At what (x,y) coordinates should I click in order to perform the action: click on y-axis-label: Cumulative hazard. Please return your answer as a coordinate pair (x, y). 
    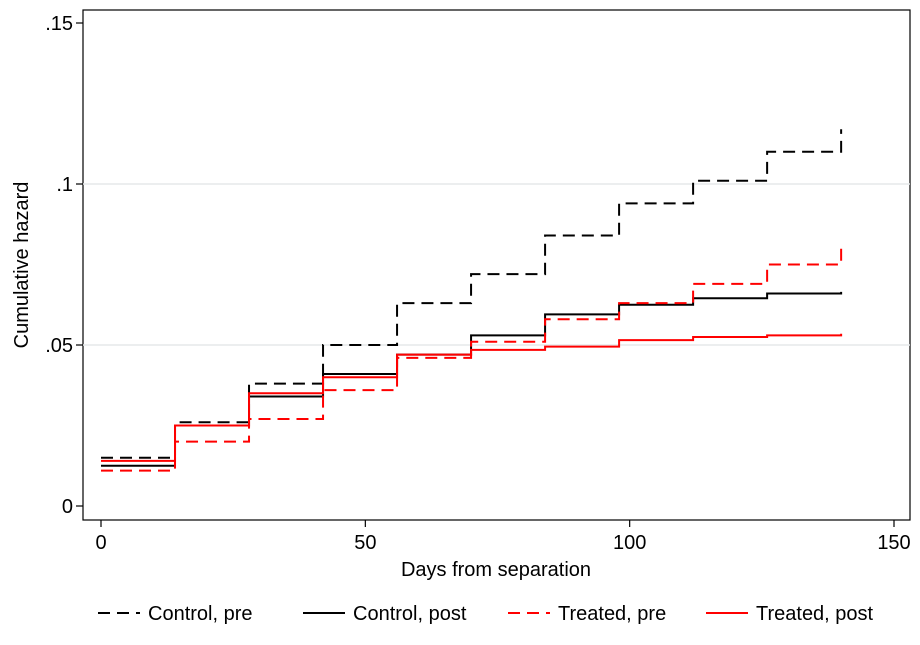
    Looking at the image, I should click on (22, 265).